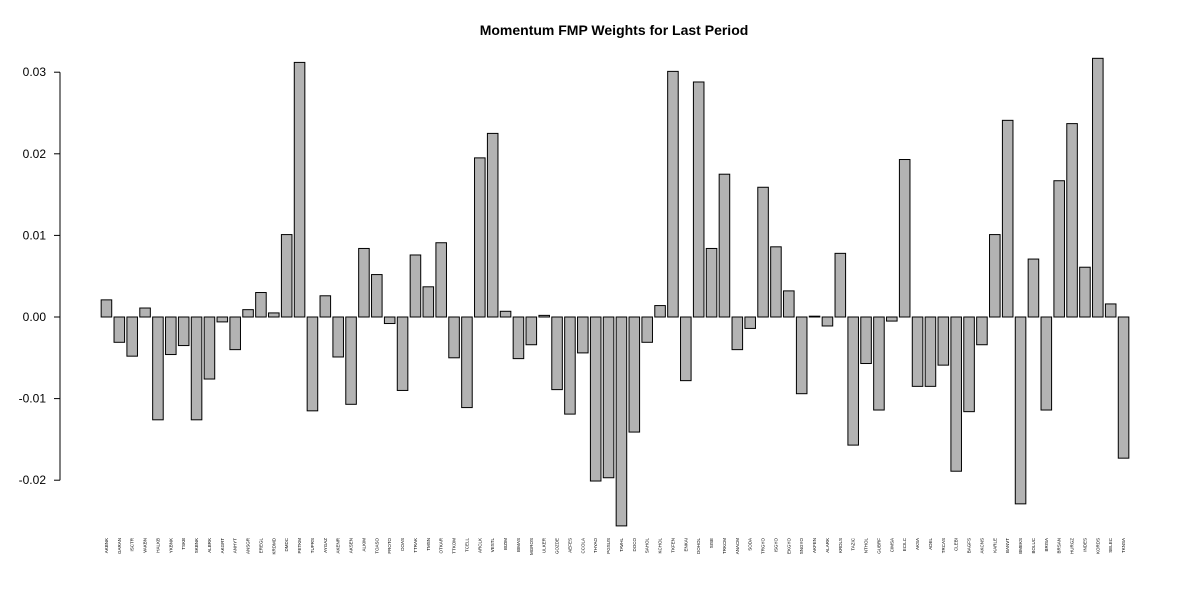 The height and width of the screenshot is (600, 1200). Describe the element at coordinates (325, 306) in the screenshot. I see `bar-aygaz` at that location.